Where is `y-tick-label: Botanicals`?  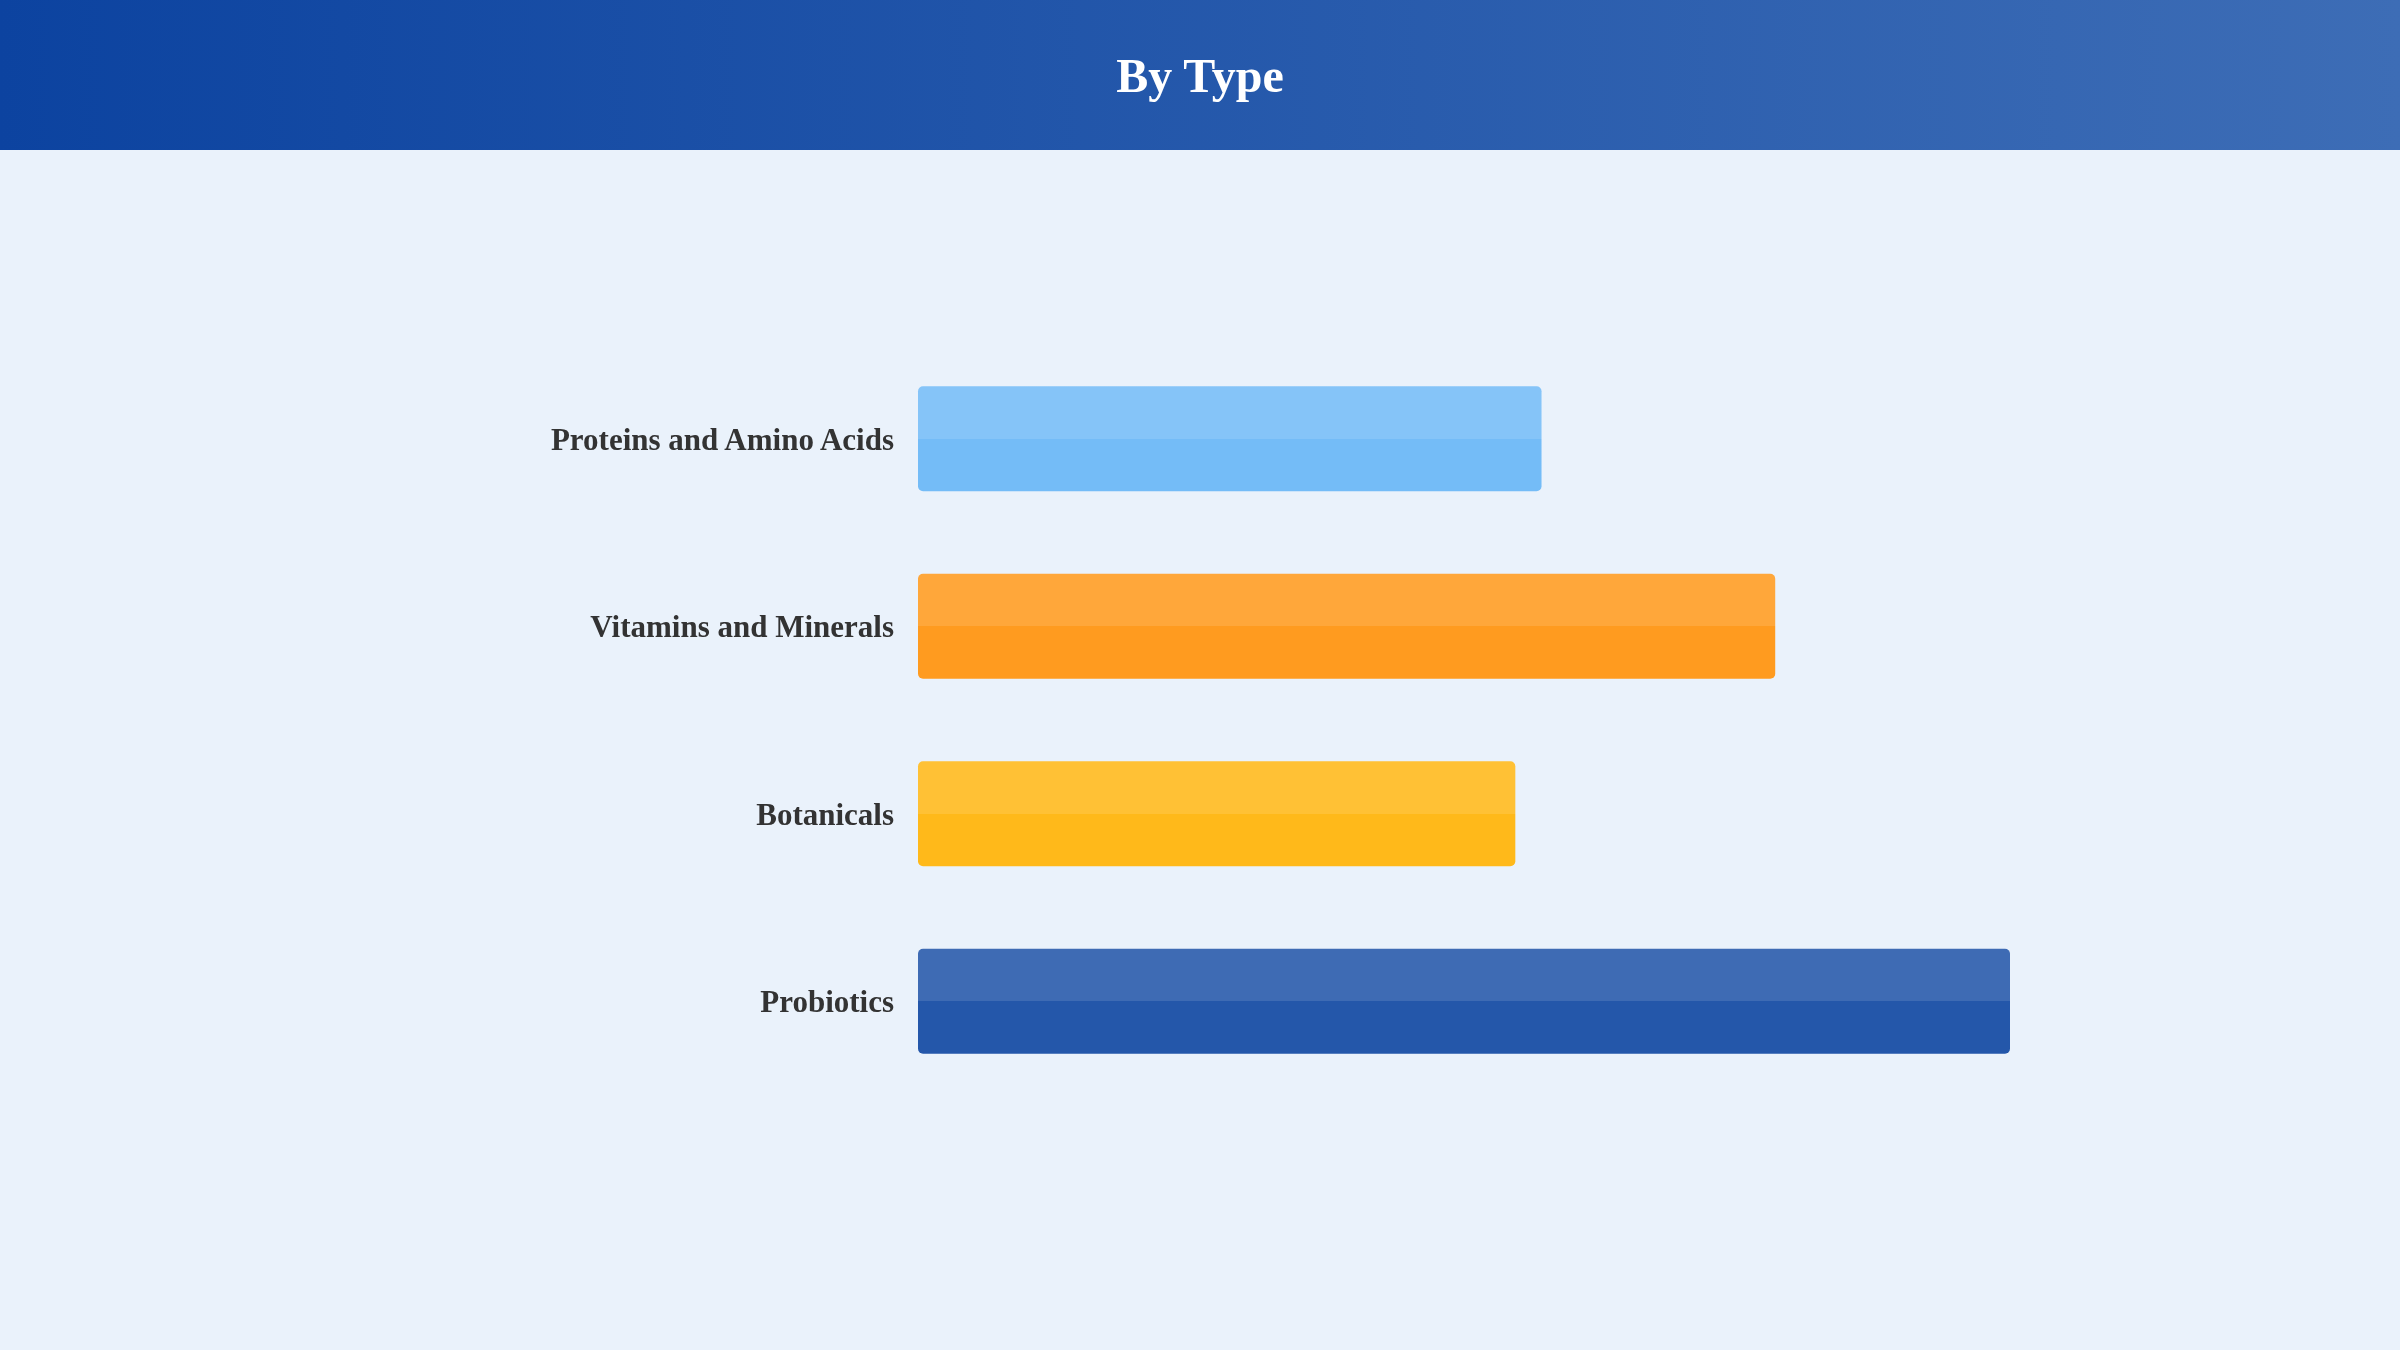
y-tick-label: Botanicals is located at coordinates (825, 814).